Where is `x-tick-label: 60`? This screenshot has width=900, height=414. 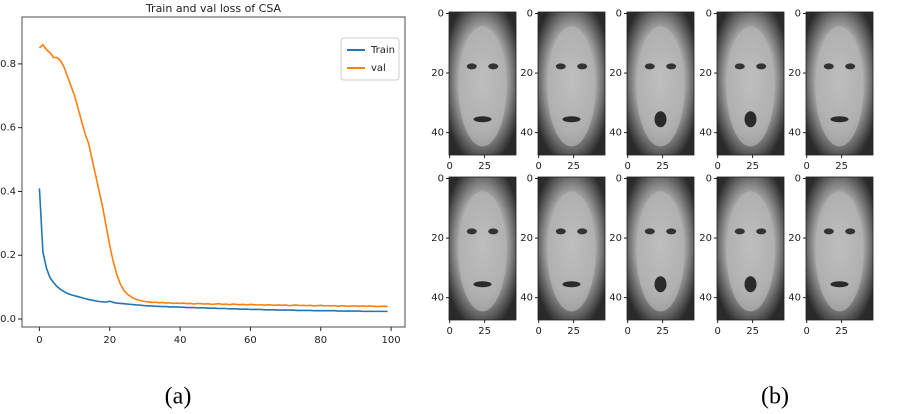 x-tick-label: 60 is located at coordinates (250, 340).